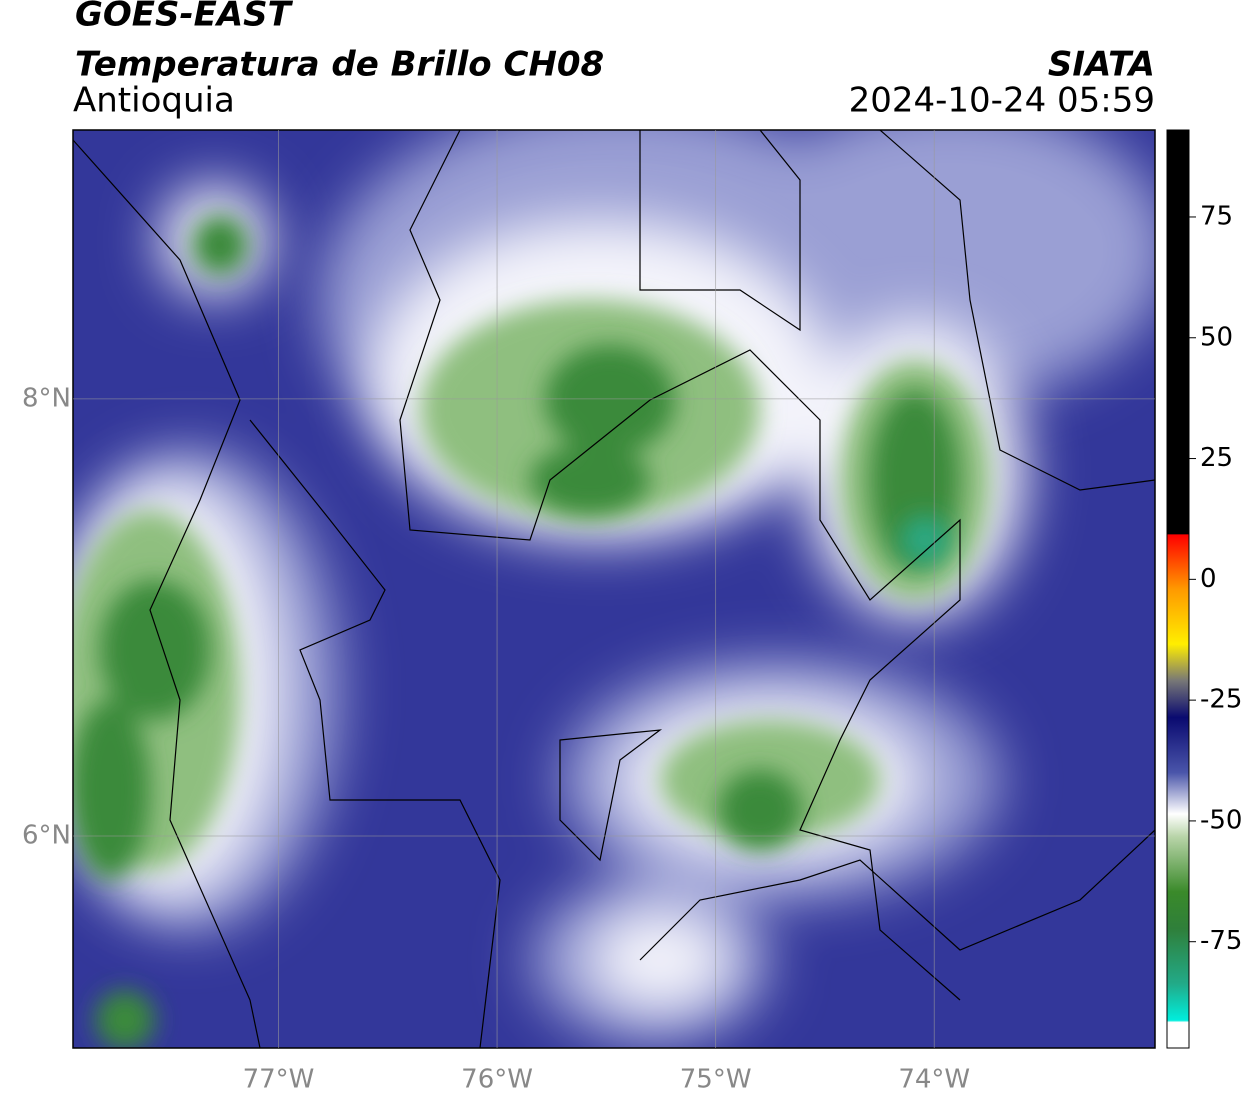  Describe the element at coordinates (1208, 579) in the screenshot. I see `colorbar-label: 0` at that location.